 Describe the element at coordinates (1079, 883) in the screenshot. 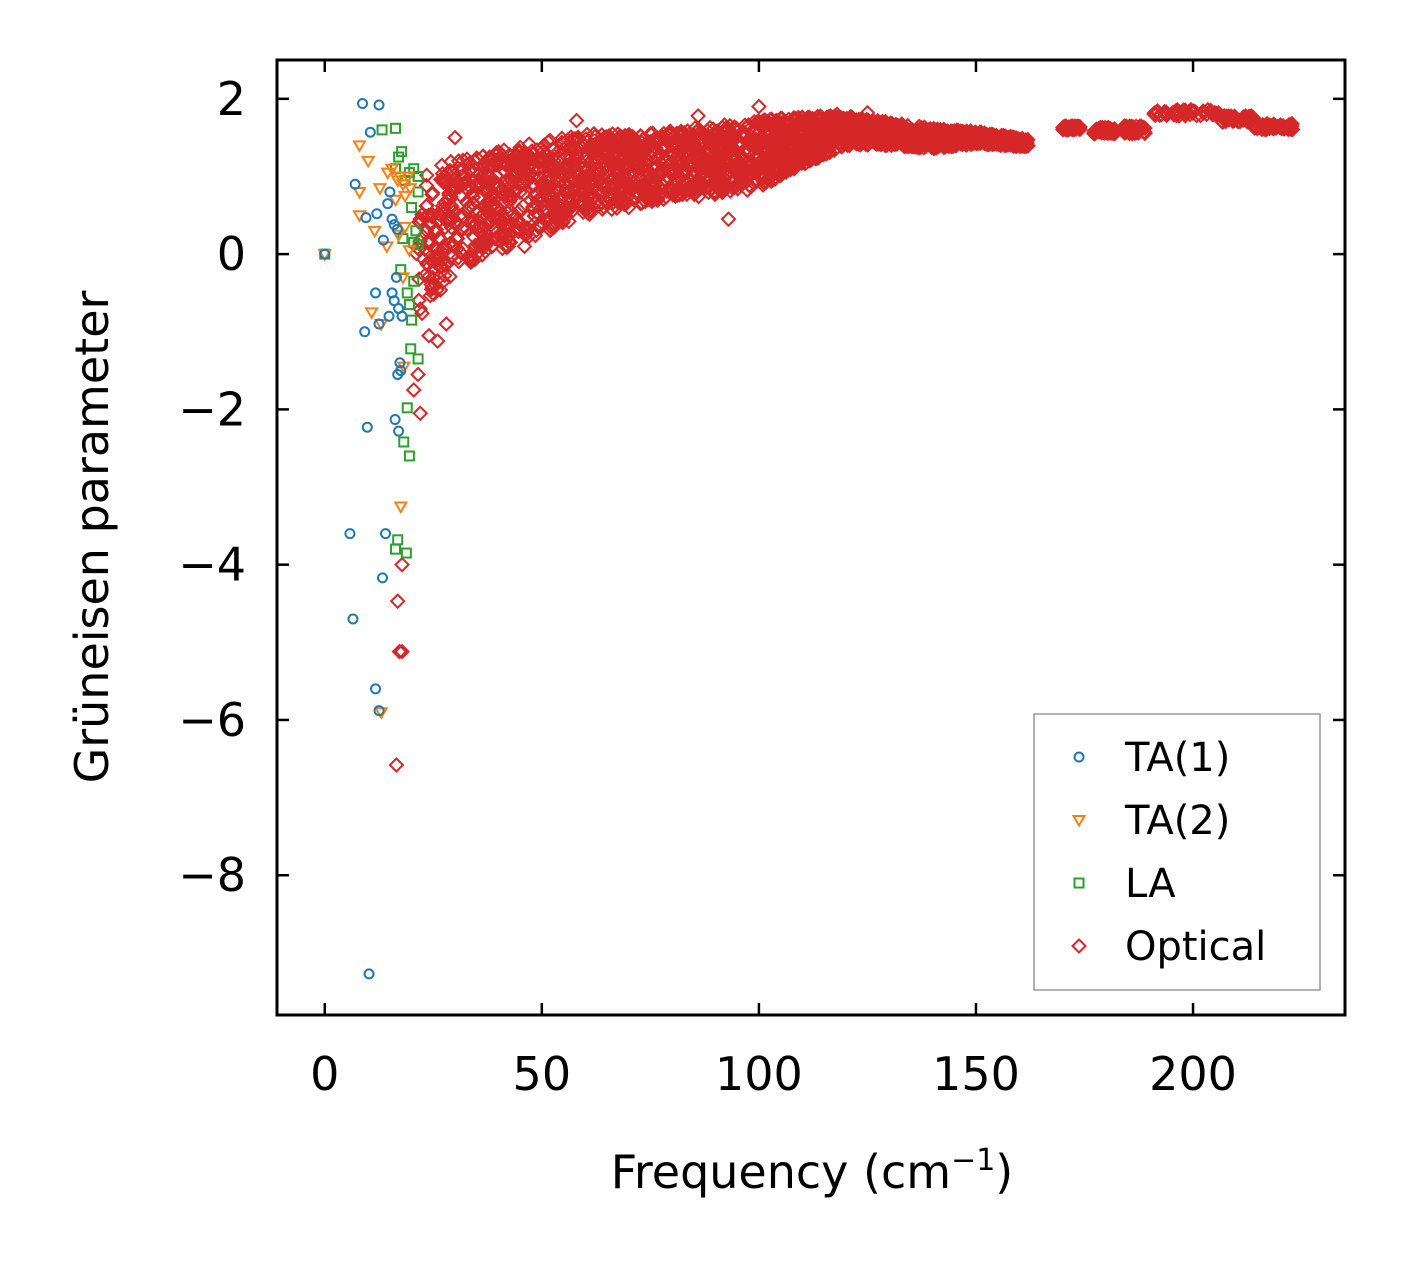

I see `legend-marker-la` at that location.